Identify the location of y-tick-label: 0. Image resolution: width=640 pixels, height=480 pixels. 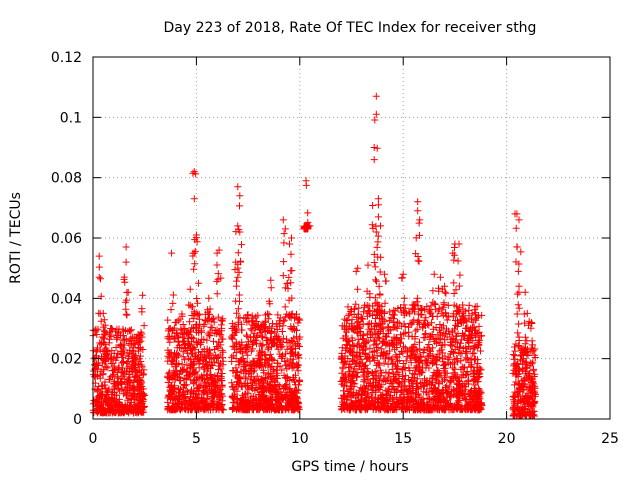
(77, 420).